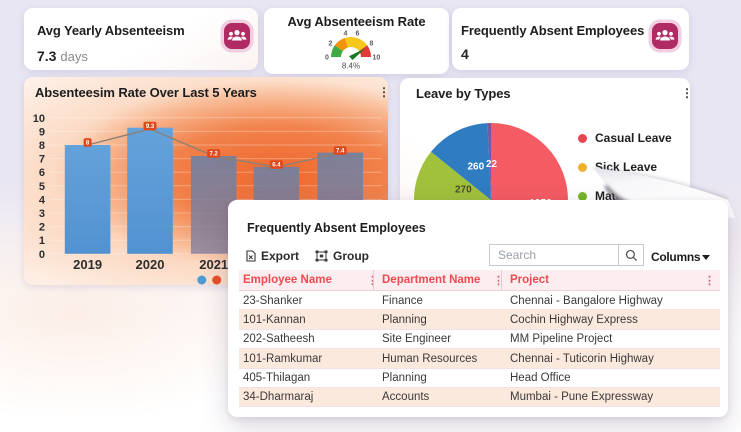 The height and width of the screenshot is (432, 741). What do you see at coordinates (276, 166) in the screenshot?
I see `svg-text: 6.4` at bounding box center [276, 166].